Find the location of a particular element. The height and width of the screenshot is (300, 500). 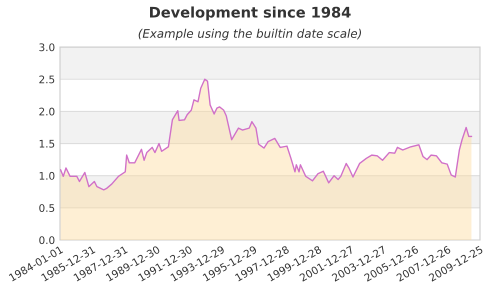

chart-subtitle: (Example using the builtin date scale) is located at coordinates (250, 34).